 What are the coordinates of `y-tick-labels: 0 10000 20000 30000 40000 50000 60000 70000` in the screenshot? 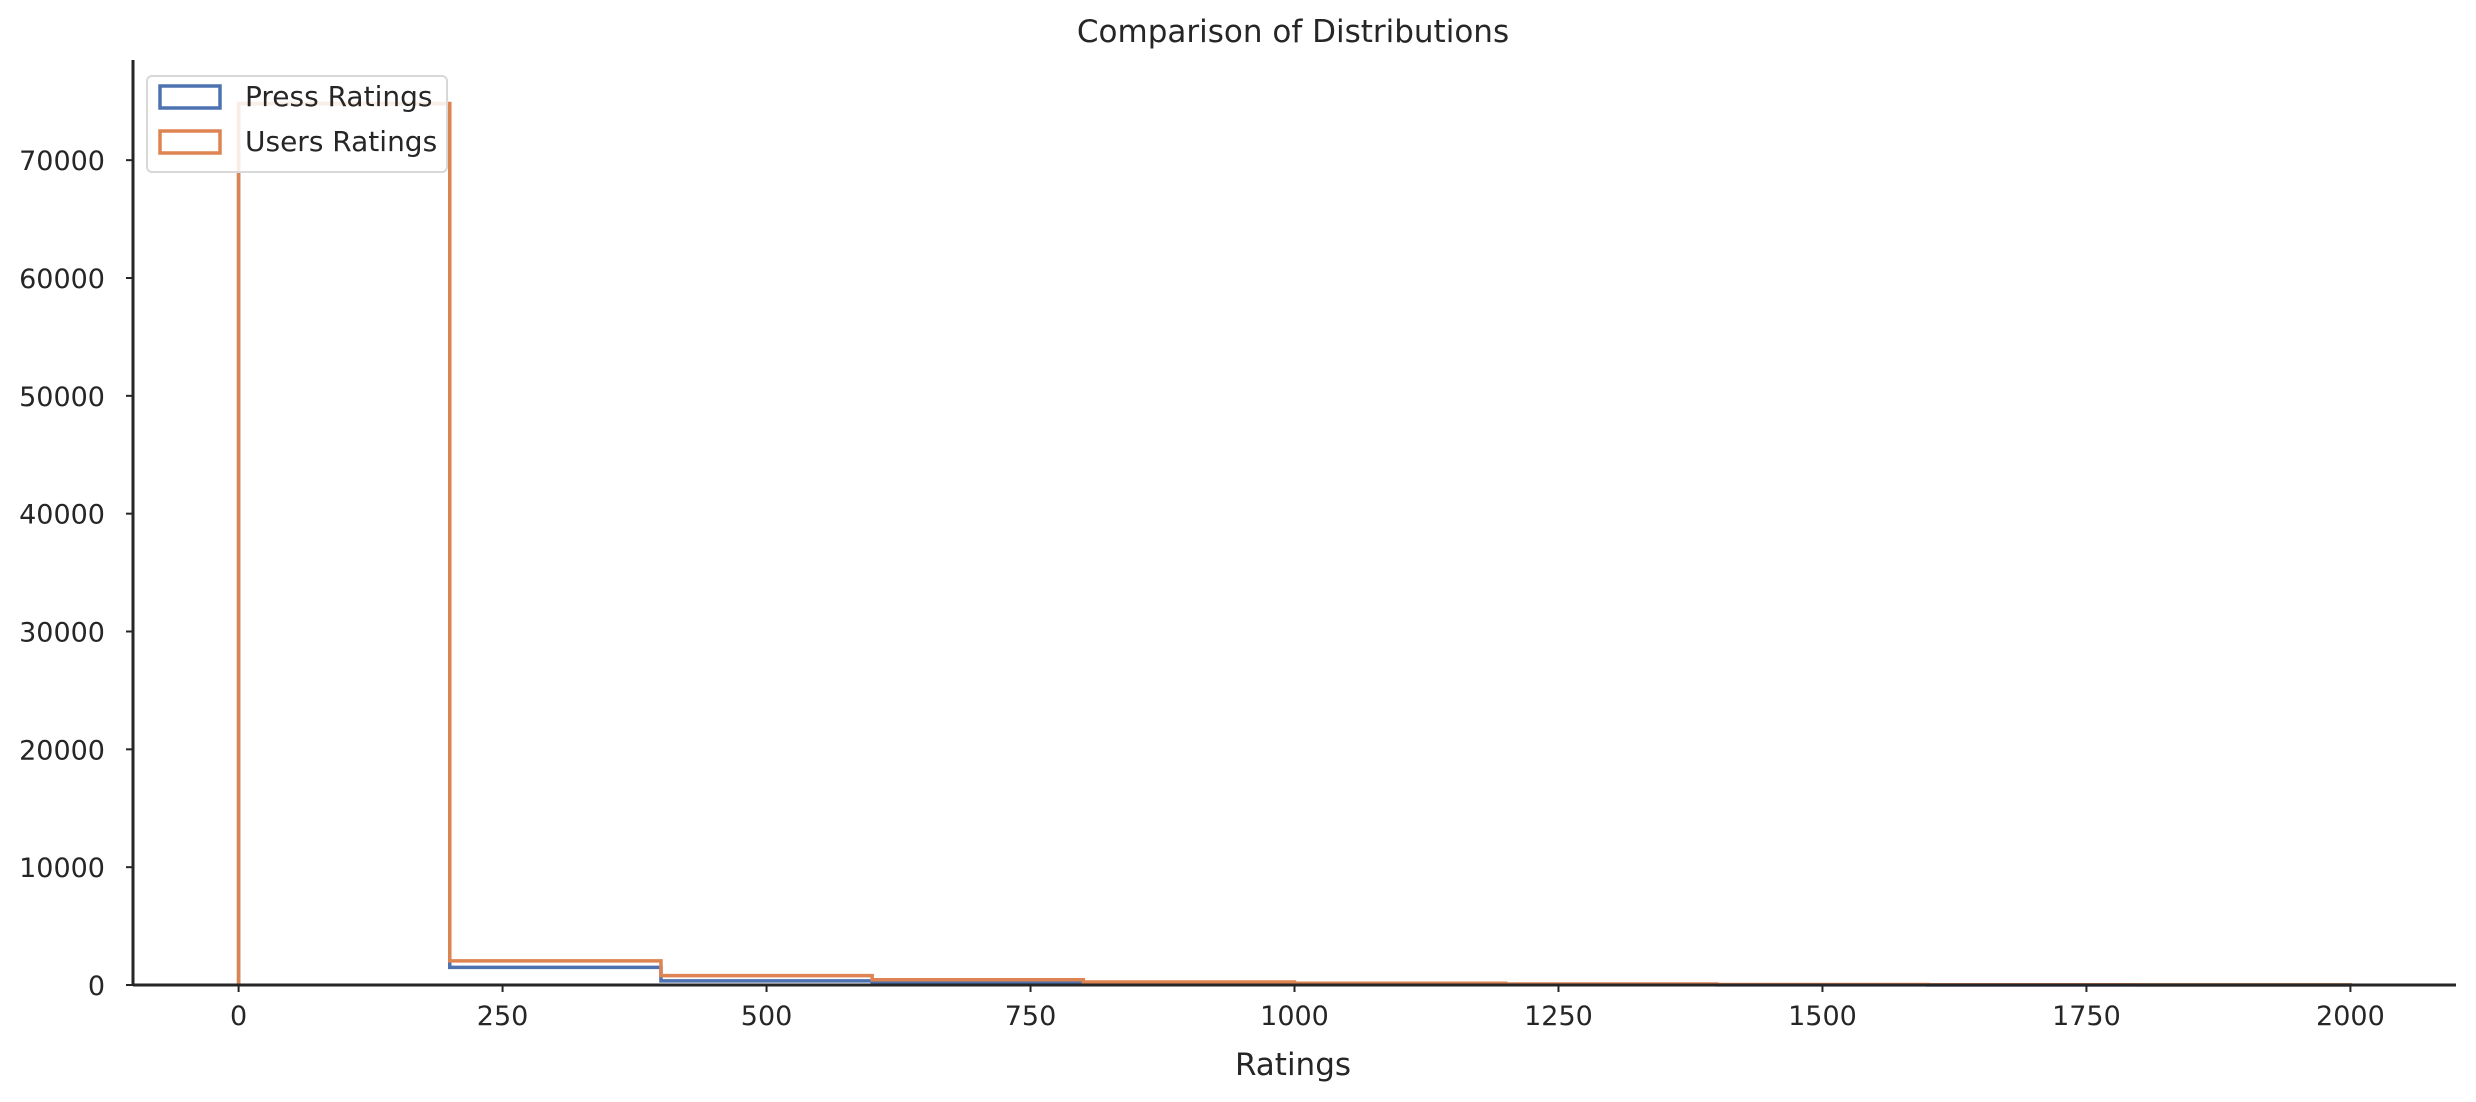 It's located at (76, 574).